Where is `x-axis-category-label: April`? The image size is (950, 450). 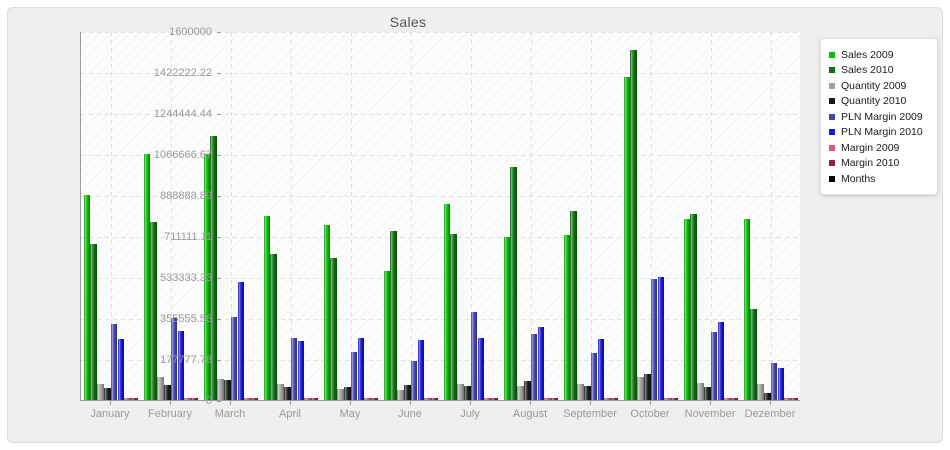
x-axis-category-label: April is located at coordinates (289, 414).